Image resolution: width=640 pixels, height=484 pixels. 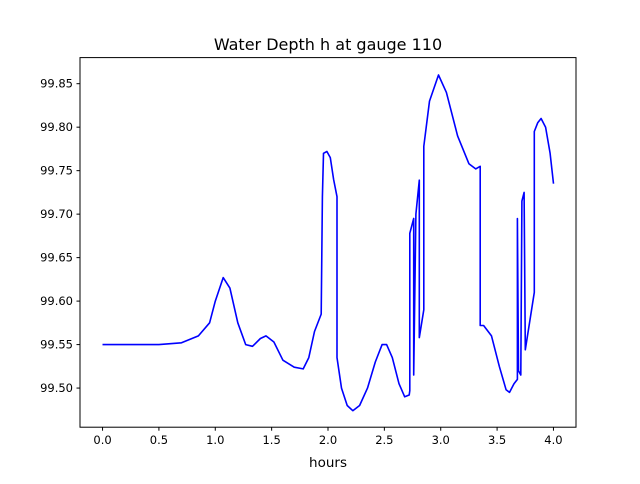 What do you see at coordinates (102, 440) in the screenshot?
I see `x-tick-label: 0.0` at bounding box center [102, 440].